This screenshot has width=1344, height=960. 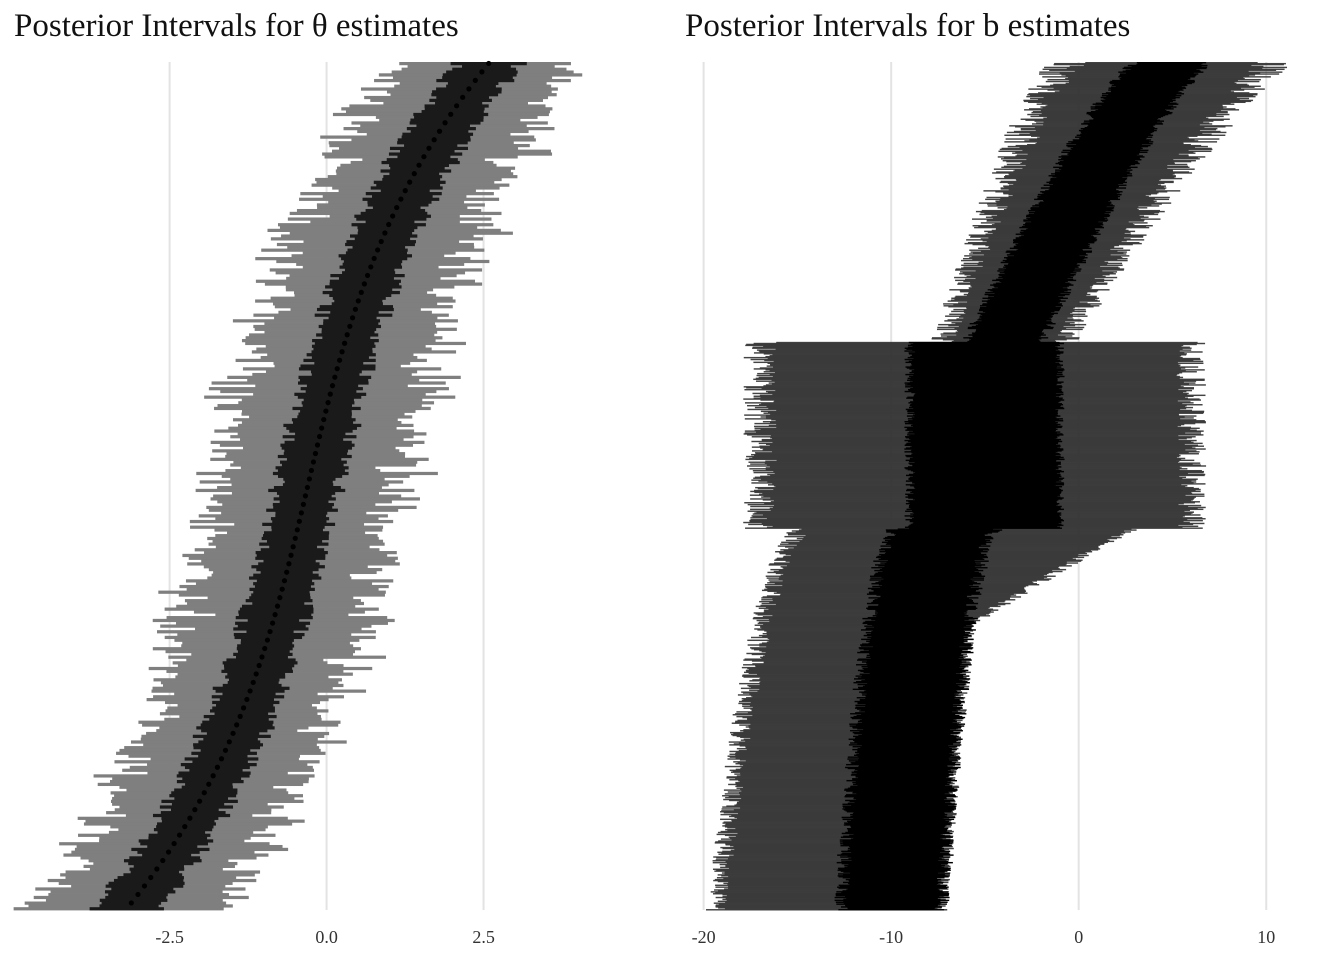 I want to click on theta-tick-label: 0.0, so click(x=326, y=937).